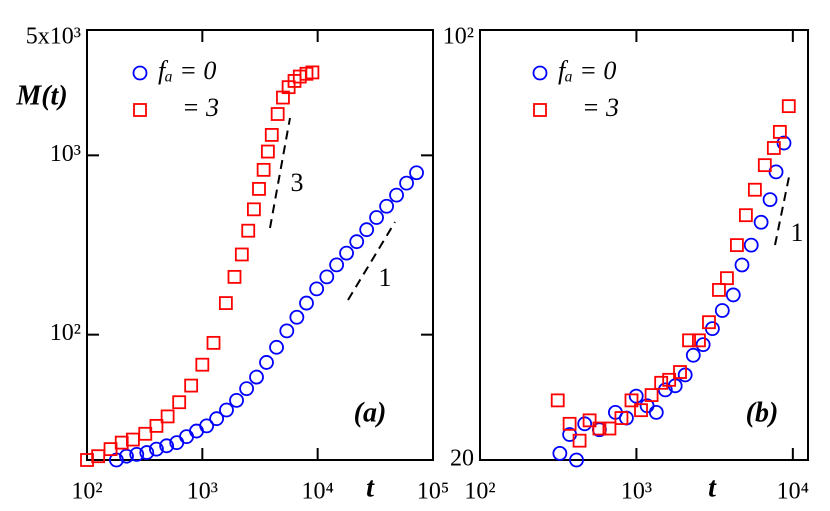 This screenshot has height=511, width=830. I want to click on x-tick-label: 10⁵, so click(433, 492).